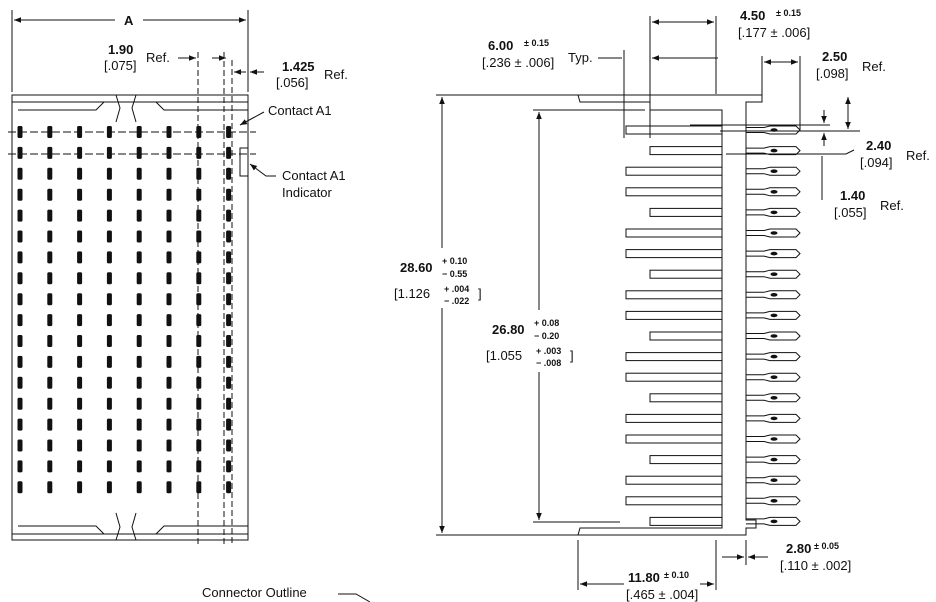 Image resolution: width=936 pixels, height=602 pixels. Describe the element at coordinates (572, 355) in the screenshot. I see `dim-2680-inch-close: ]` at that location.